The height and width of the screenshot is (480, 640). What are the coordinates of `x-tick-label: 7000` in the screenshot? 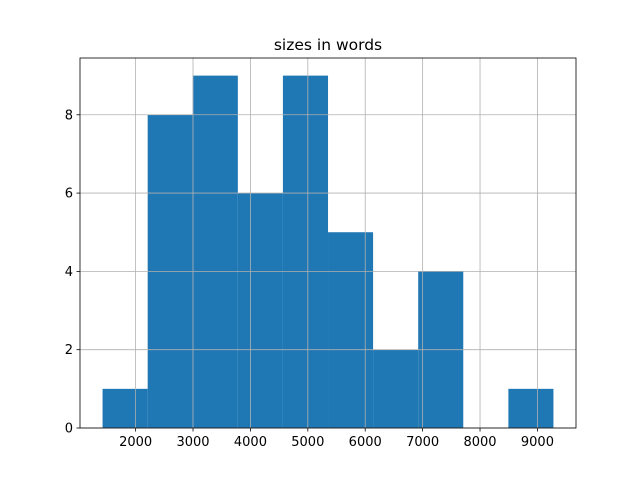 It's located at (422, 442).